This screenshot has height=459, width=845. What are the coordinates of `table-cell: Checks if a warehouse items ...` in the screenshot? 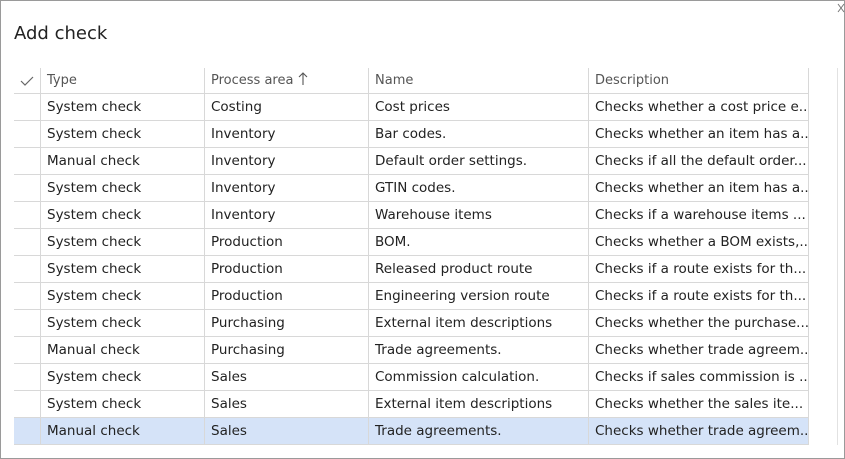 It's located at (699, 215).